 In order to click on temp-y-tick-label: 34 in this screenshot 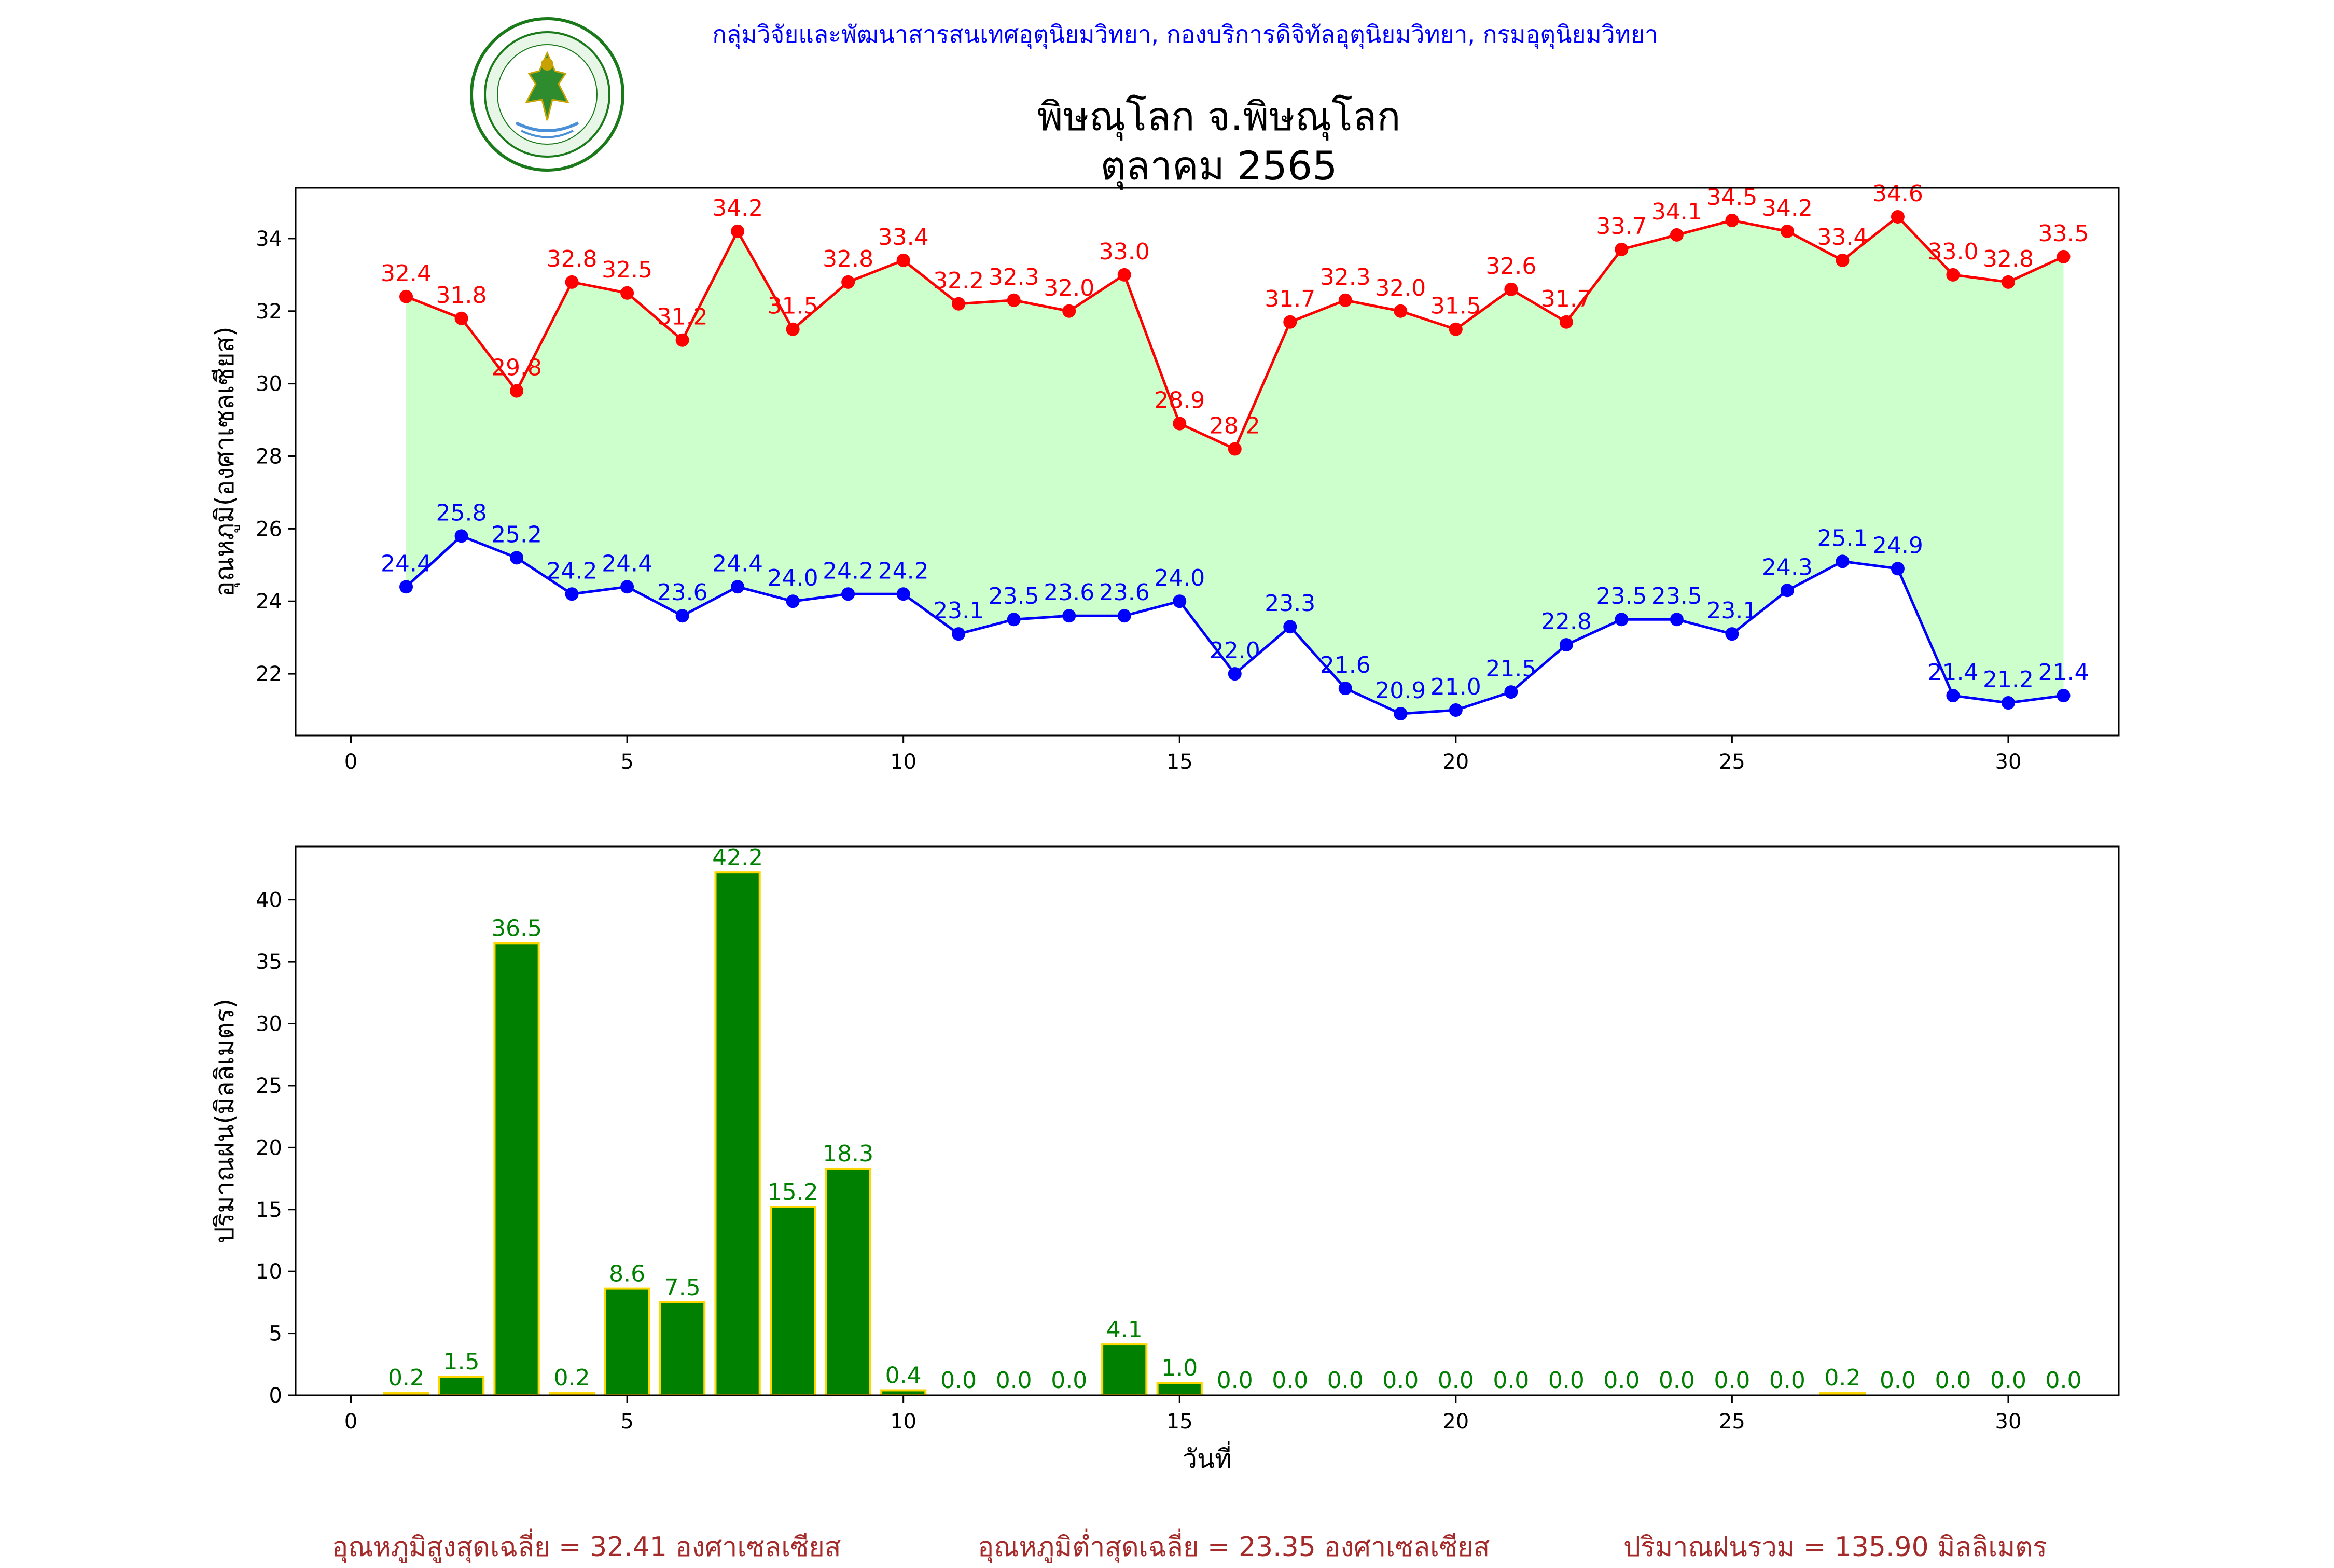, I will do `click(269, 239)`.